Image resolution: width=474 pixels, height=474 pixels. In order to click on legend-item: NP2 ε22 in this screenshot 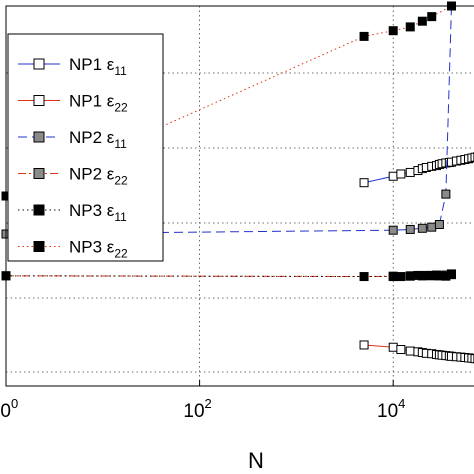, I will do `click(73, 176)`.